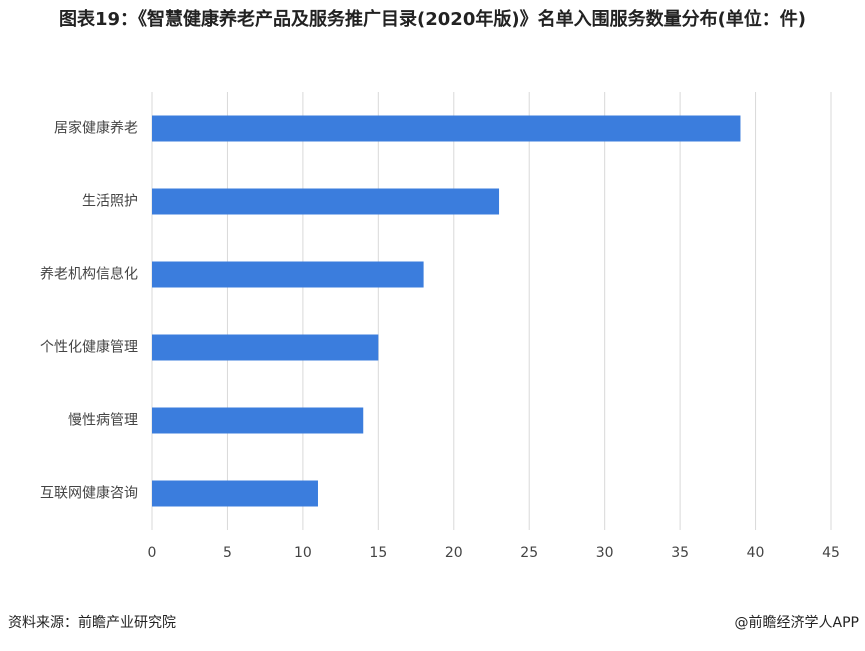 This screenshot has width=865, height=651. Describe the element at coordinates (831, 553) in the screenshot. I see `x-tick-label: 45` at that location.